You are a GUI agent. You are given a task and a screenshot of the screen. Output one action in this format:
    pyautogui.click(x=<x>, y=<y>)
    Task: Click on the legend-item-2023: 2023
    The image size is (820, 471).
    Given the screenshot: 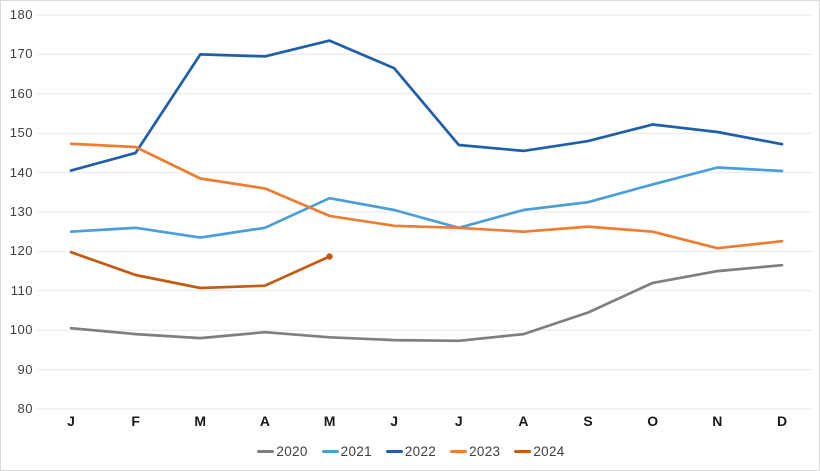 What is the action you would take?
    pyautogui.click(x=475, y=451)
    